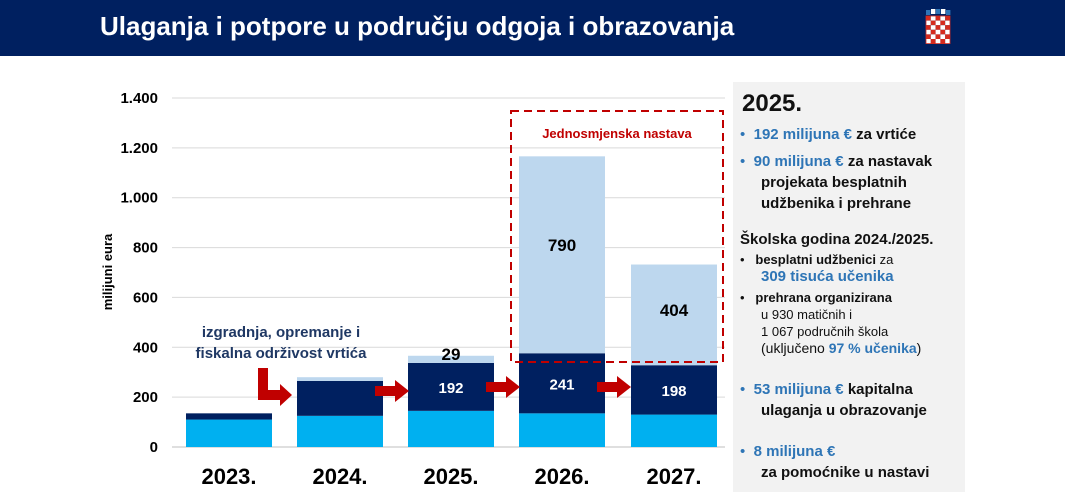 The height and width of the screenshot is (499, 1065). Describe the element at coordinates (835, 462) in the screenshot. I see `panel-item-assistants: • 8 milijuna € za pomoćnike u nastavi` at that location.